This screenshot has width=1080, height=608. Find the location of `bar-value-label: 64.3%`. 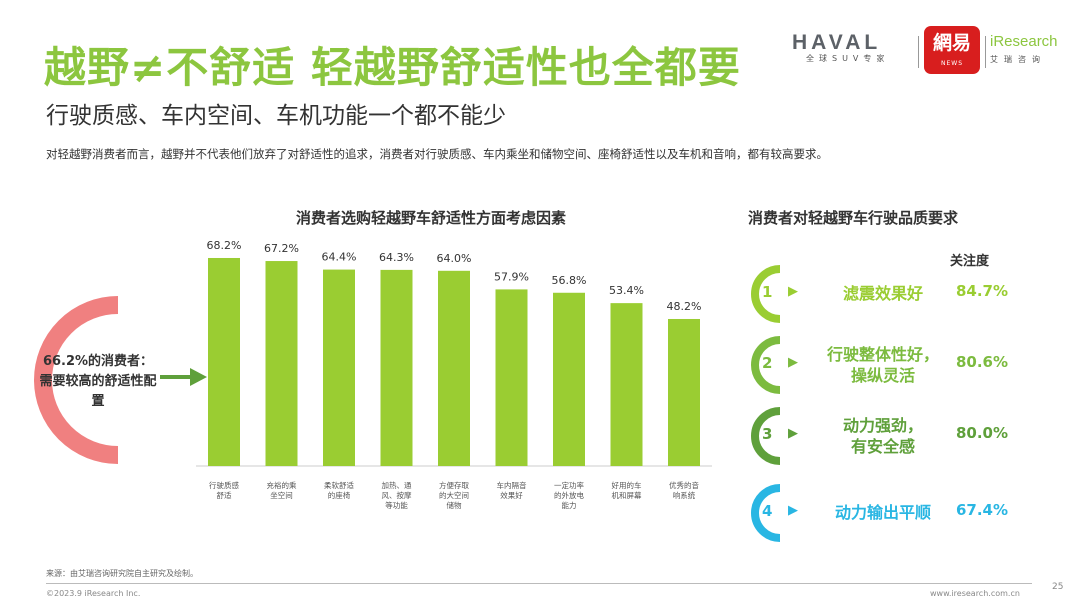

bar-value-label: 64.3% is located at coordinates (396, 257).